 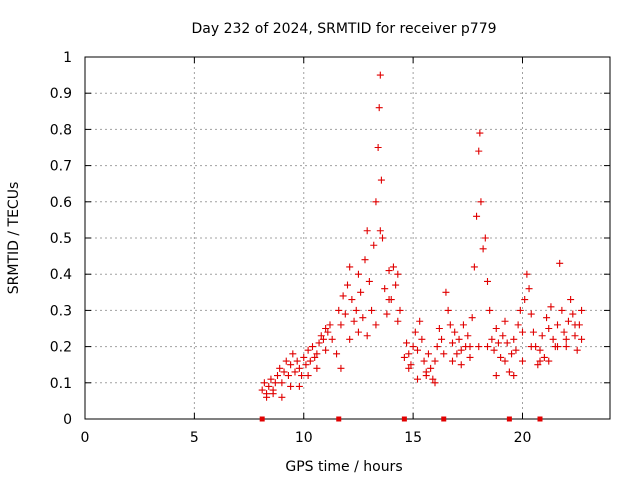 I want to click on y-tick-label: 0.9, so click(x=61, y=94).